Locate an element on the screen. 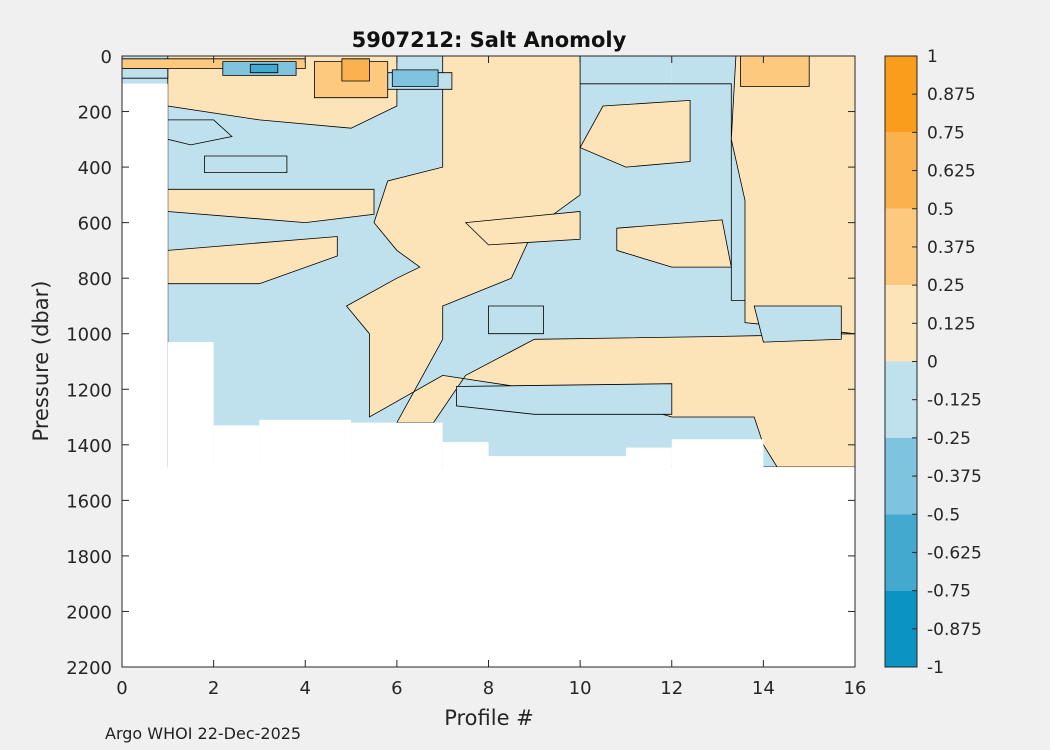  x-tick-label-6: 12 is located at coordinates (671, 688).